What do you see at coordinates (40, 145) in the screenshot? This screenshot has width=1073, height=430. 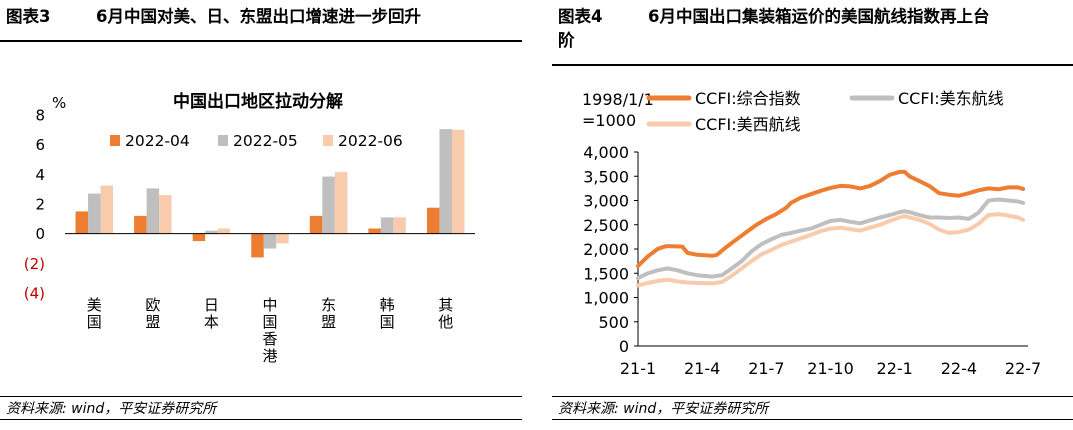 I see `y-tick-label: 6` at bounding box center [40, 145].